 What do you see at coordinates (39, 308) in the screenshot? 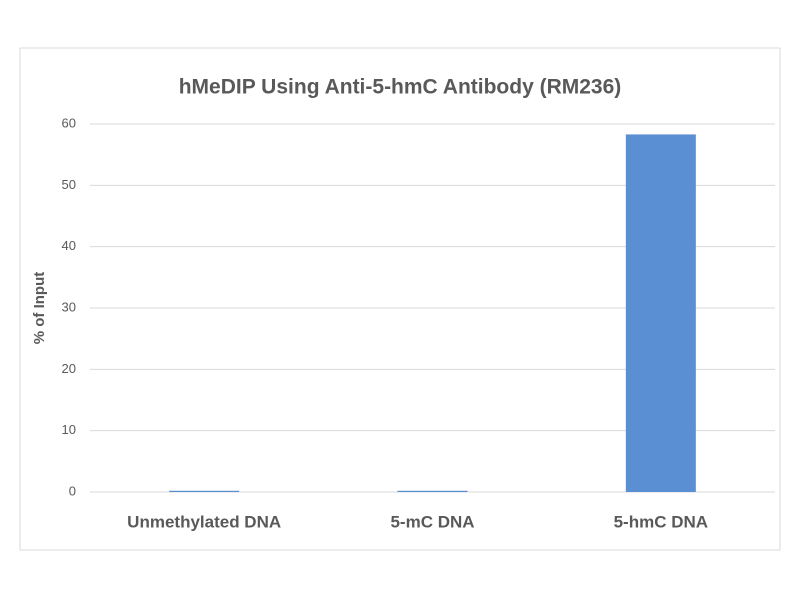
I see `y-axis-label: % of Input` at bounding box center [39, 308].